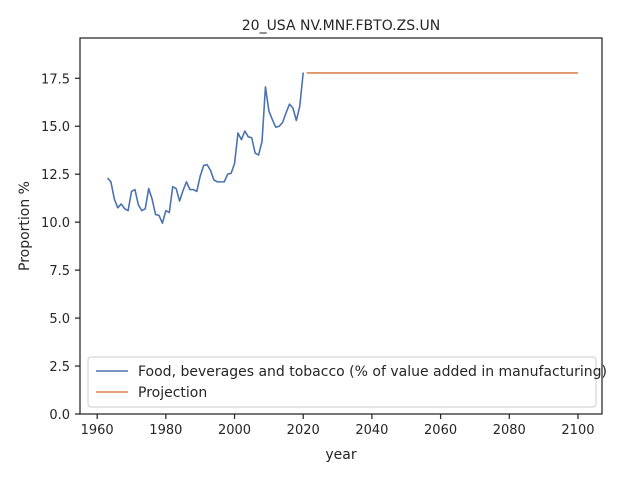 The width and height of the screenshot is (640, 480). Describe the element at coordinates (97, 430) in the screenshot. I see `x-tick-label: 1960` at that location.